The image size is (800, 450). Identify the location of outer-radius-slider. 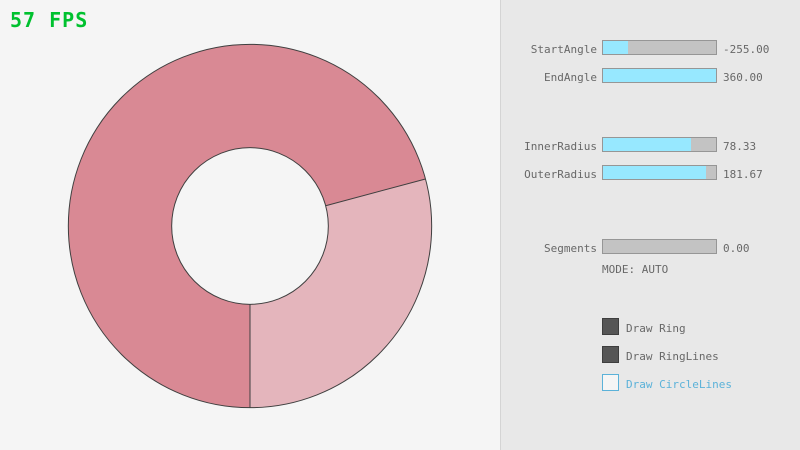
(659, 172).